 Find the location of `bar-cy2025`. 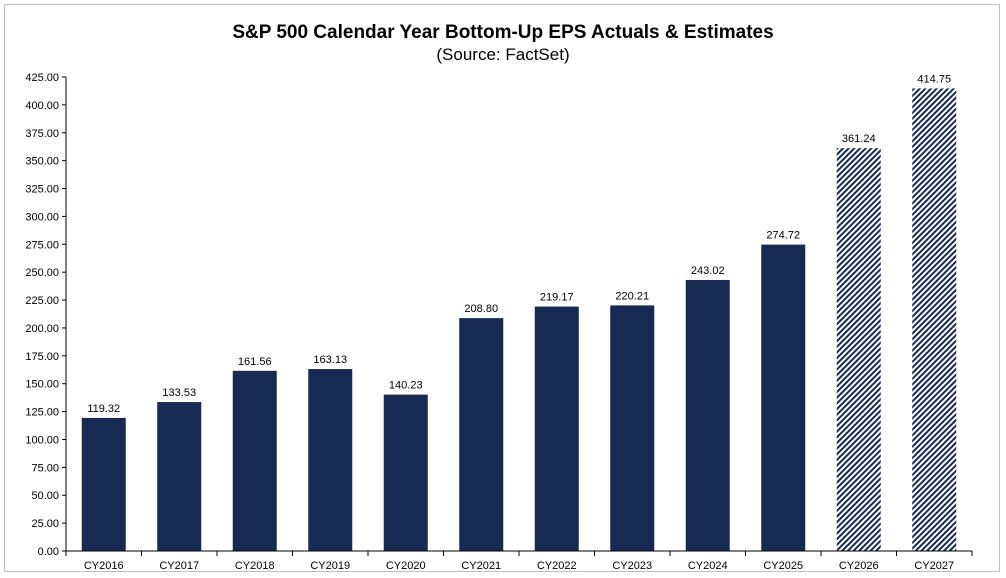

bar-cy2025 is located at coordinates (783, 398).